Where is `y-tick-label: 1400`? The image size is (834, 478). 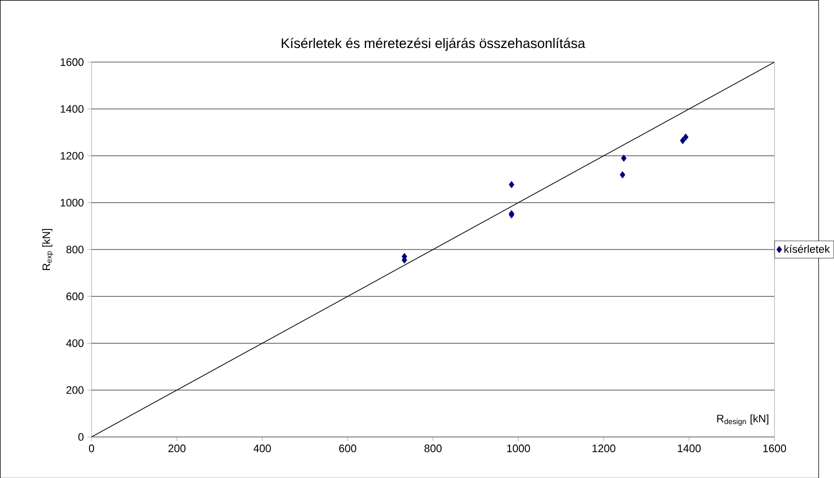
y-tick-label: 1400 is located at coordinates (72, 108).